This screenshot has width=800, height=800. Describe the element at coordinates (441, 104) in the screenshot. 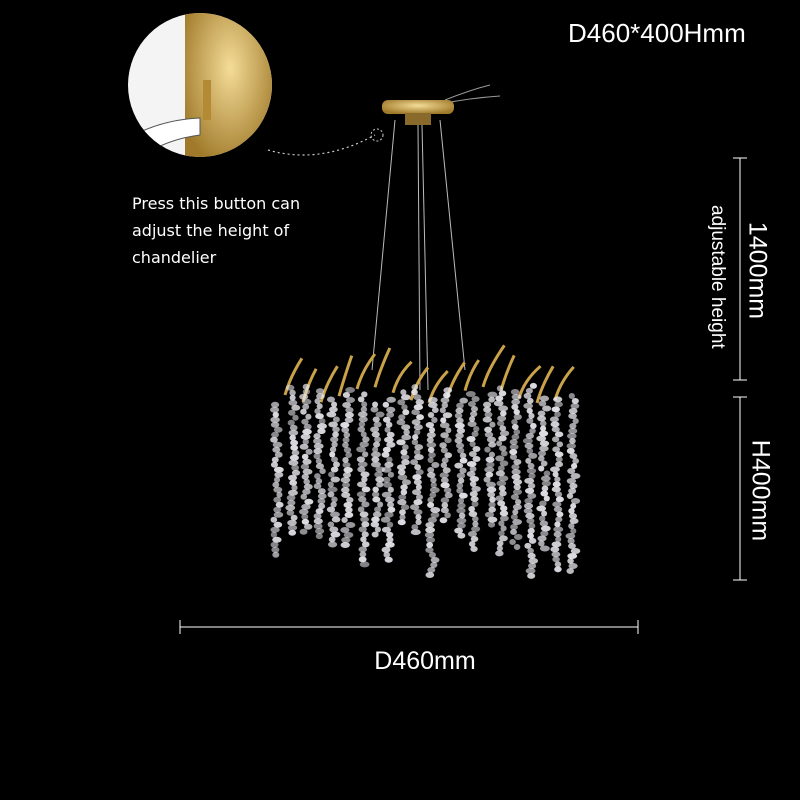

I see `ceiling-canopy` at that location.